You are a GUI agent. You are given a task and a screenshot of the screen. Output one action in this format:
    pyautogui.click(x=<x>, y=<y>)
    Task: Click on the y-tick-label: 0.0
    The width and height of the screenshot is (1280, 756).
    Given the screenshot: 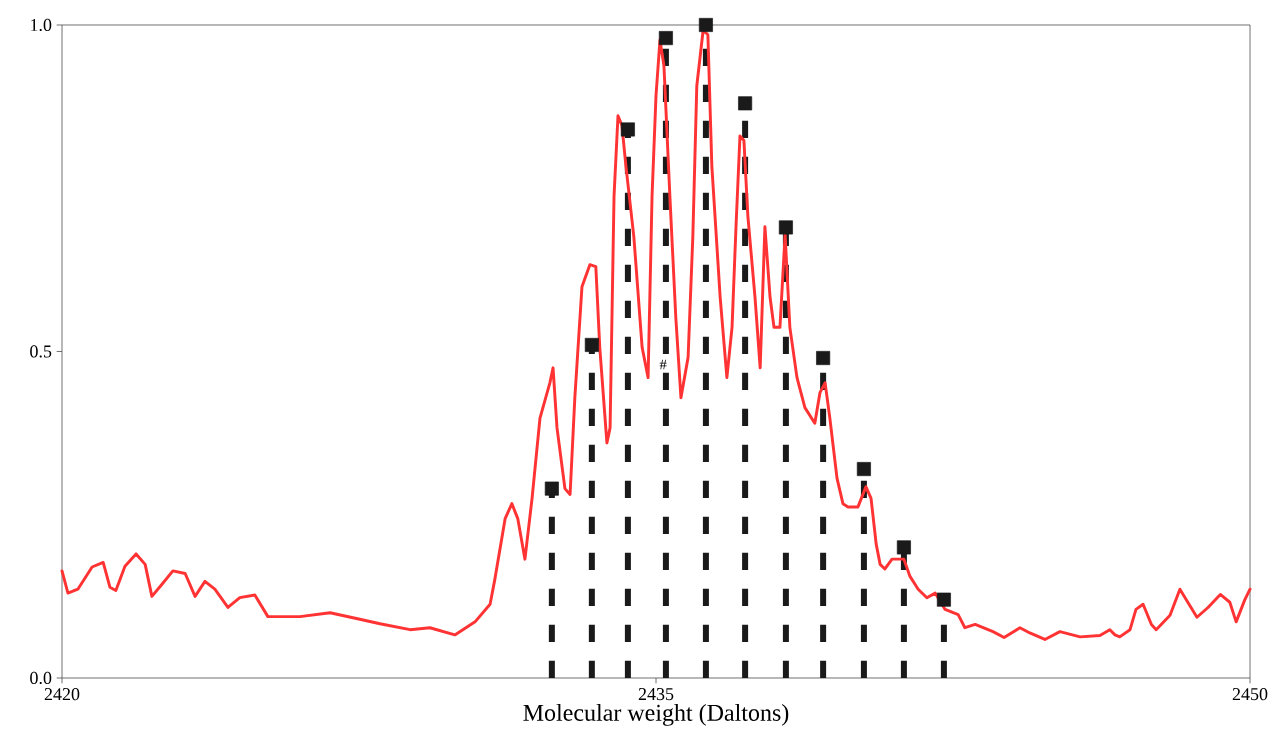 What is the action you would take?
    pyautogui.click(x=41, y=678)
    